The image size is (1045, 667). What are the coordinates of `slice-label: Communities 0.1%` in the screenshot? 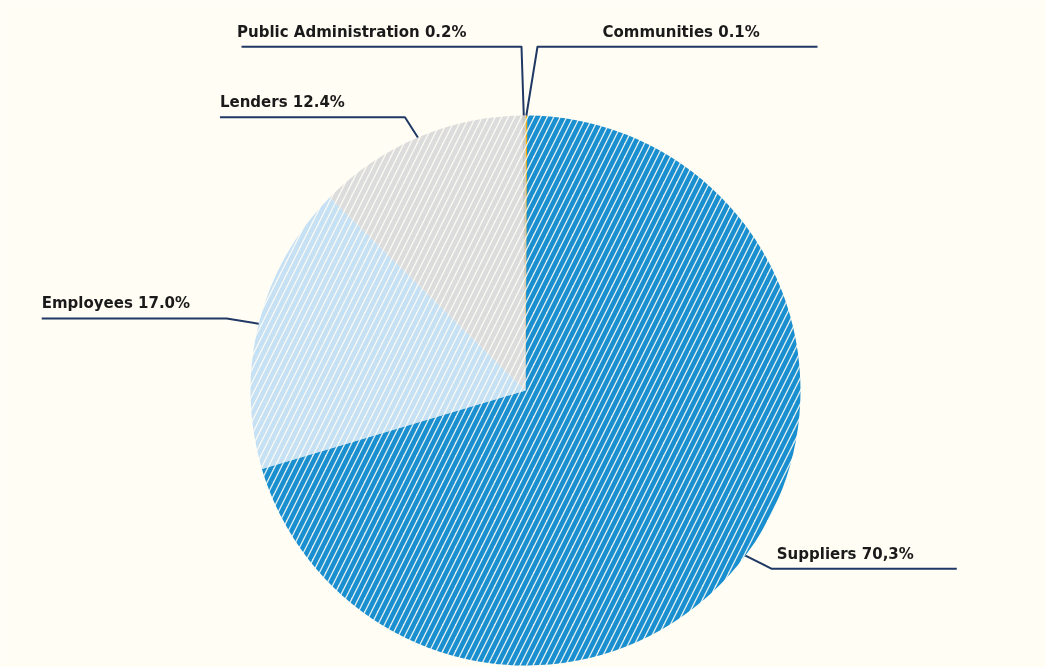 It's located at (681, 31).